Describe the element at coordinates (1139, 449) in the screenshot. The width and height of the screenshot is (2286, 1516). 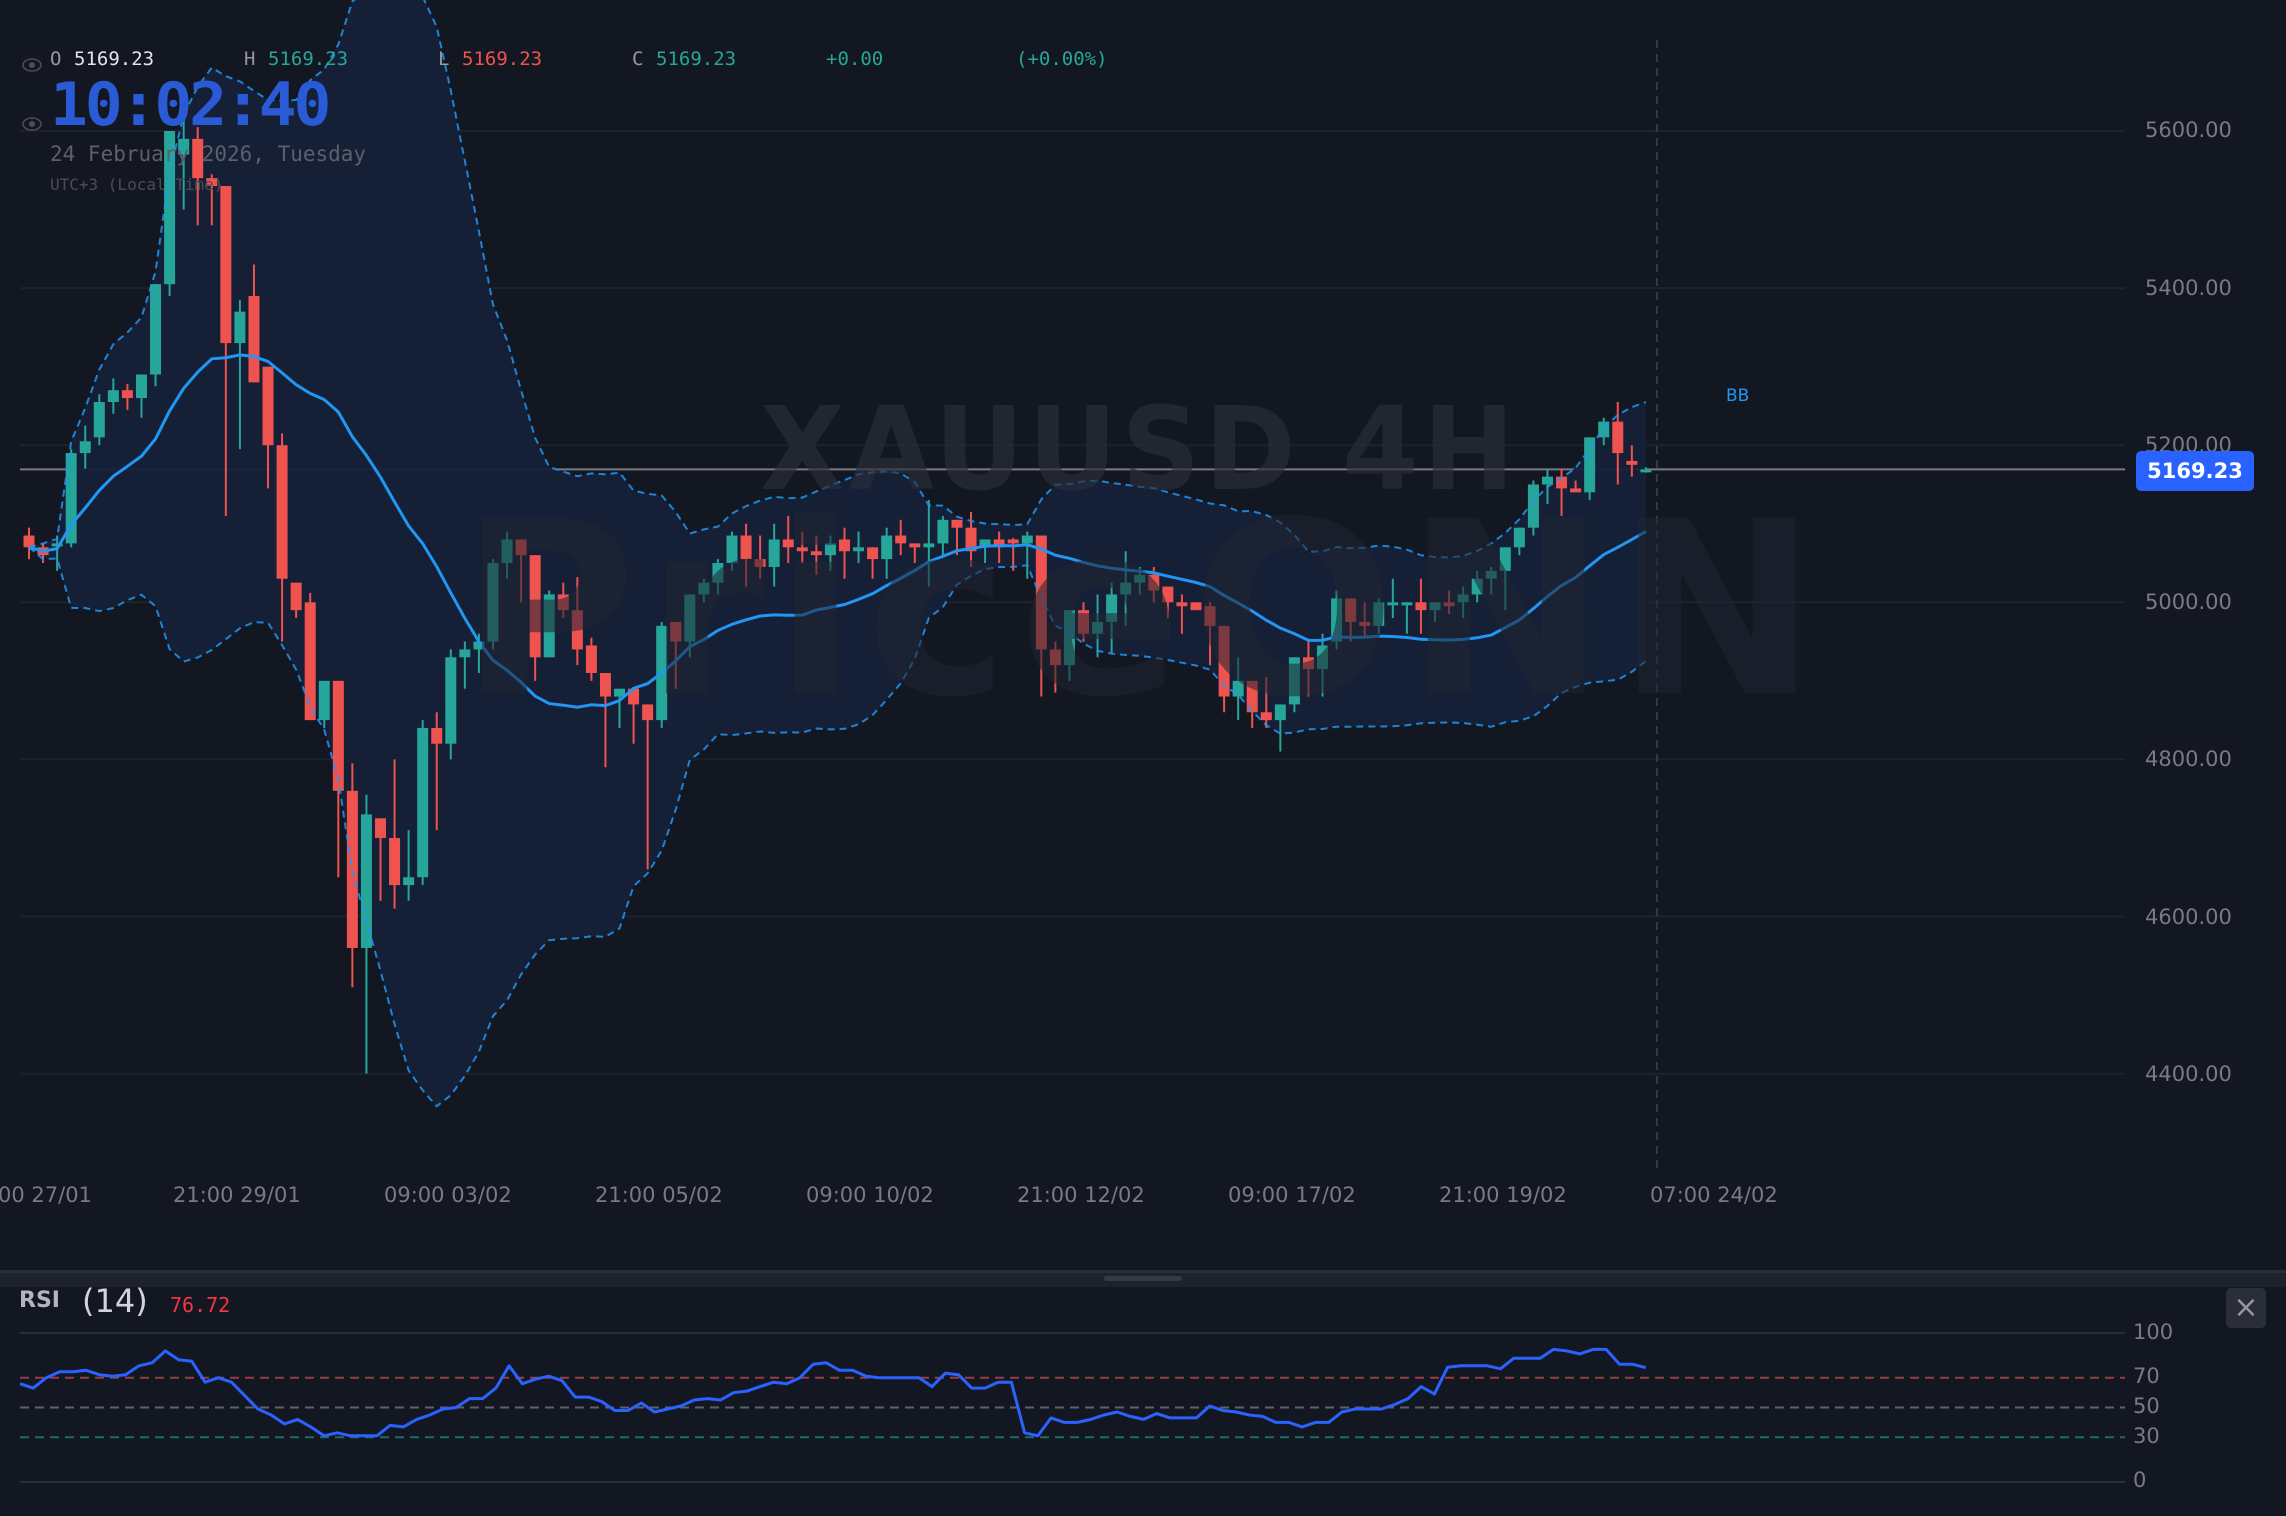
I see `symbol-watermark: XAUUSD 4H` at that location.